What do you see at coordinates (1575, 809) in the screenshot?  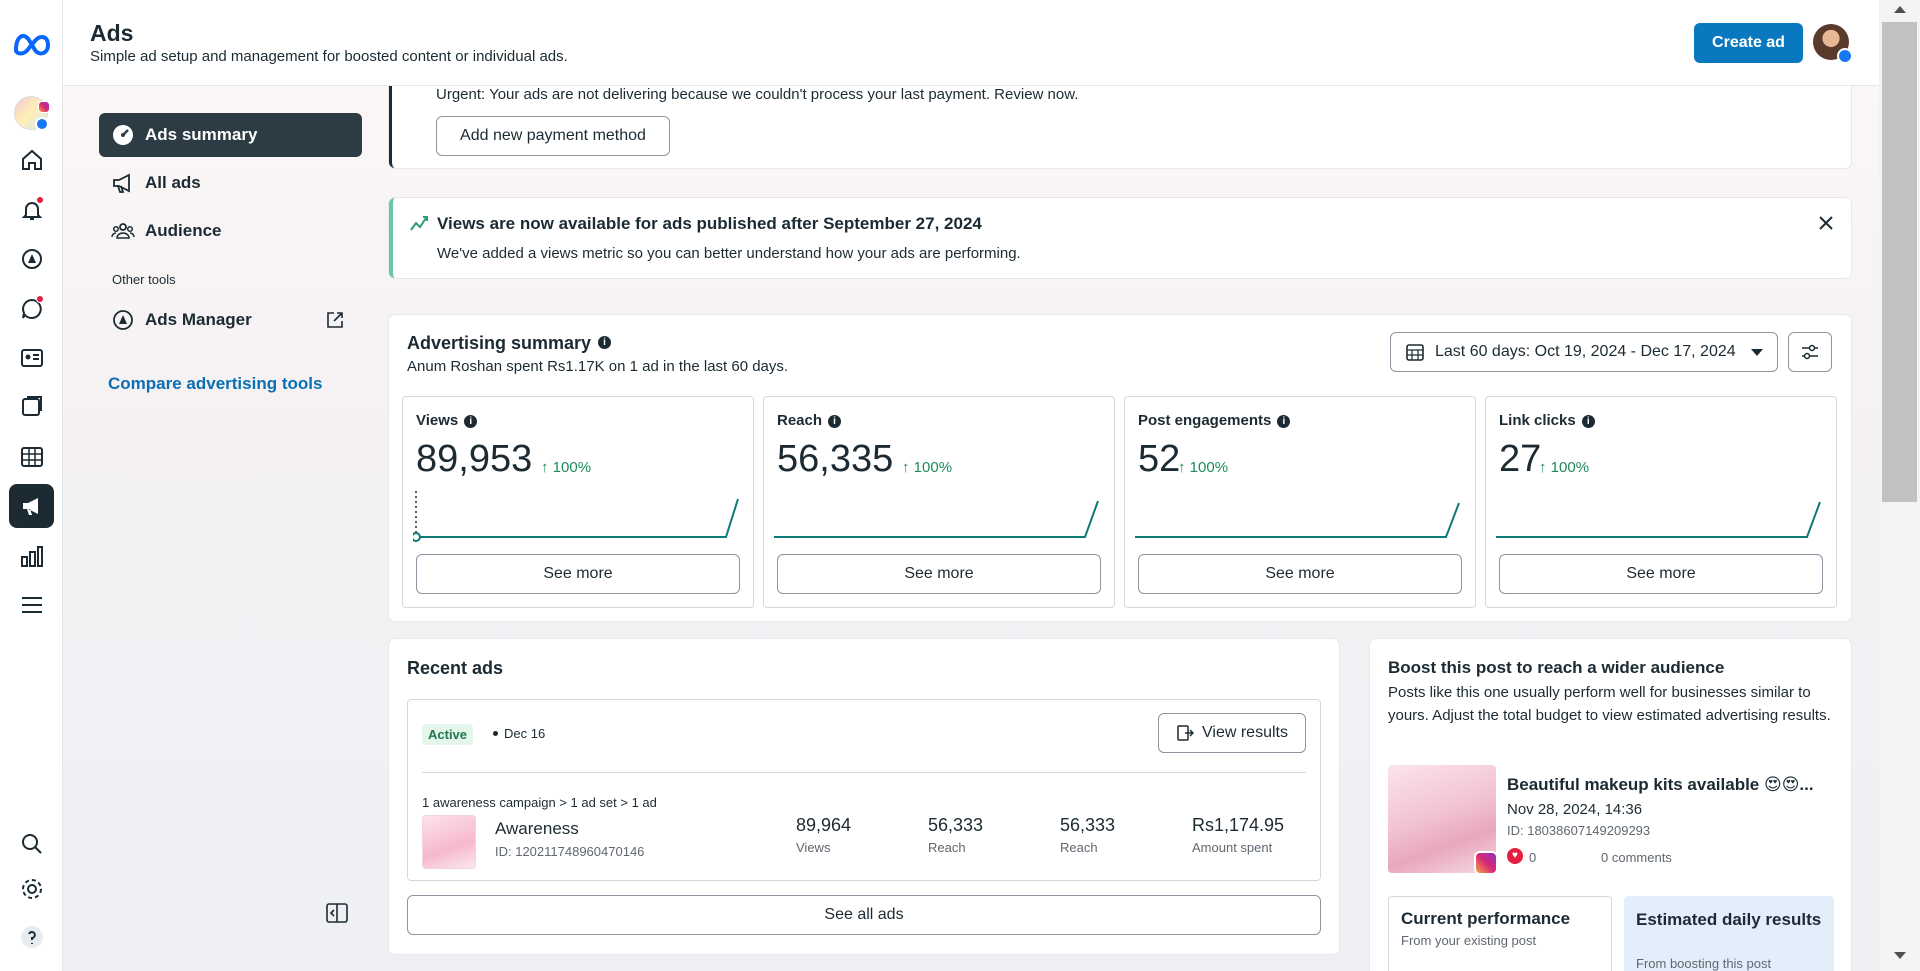 I see `post-date: Nov 28, 2024, 14:36` at bounding box center [1575, 809].